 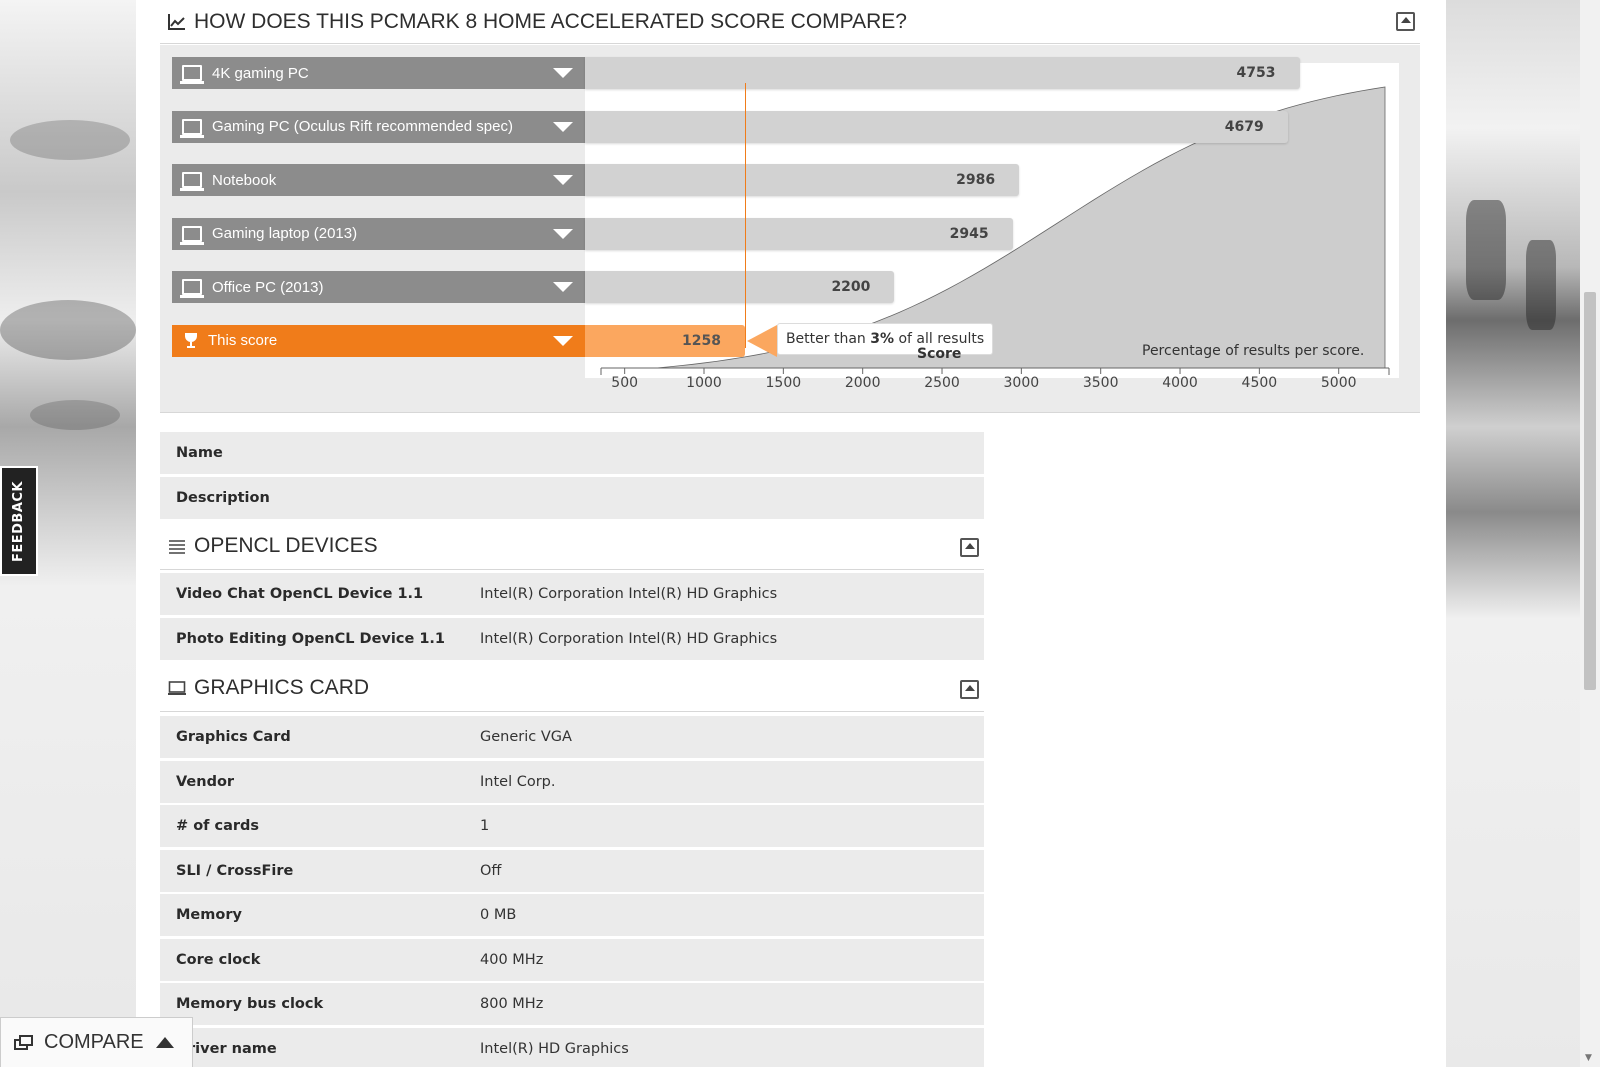 What do you see at coordinates (976, 180) in the screenshot?
I see `bar-value-label: 2986` at bounding box center [976, 180].